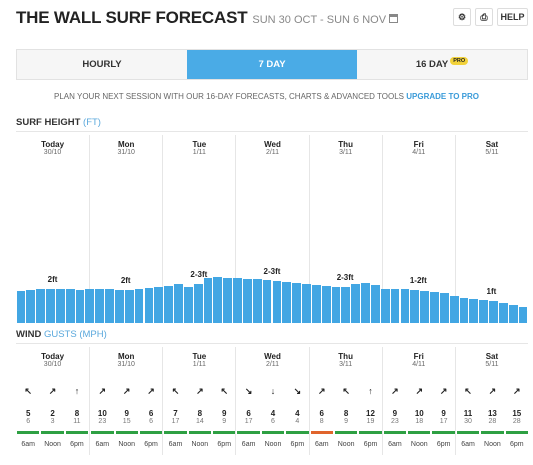 This screenshot has height=465, width=533. I want to click on surf-day-column: Fri 4/11, so click(418, 229).